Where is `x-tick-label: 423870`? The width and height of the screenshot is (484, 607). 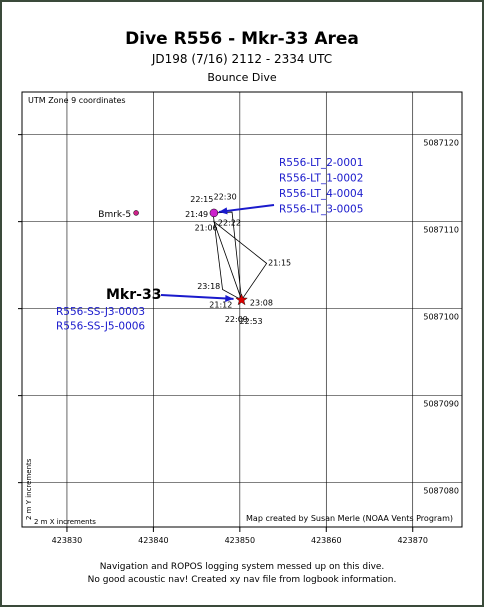
x-tick-label: 423870 is located at coordinates (412, 540).